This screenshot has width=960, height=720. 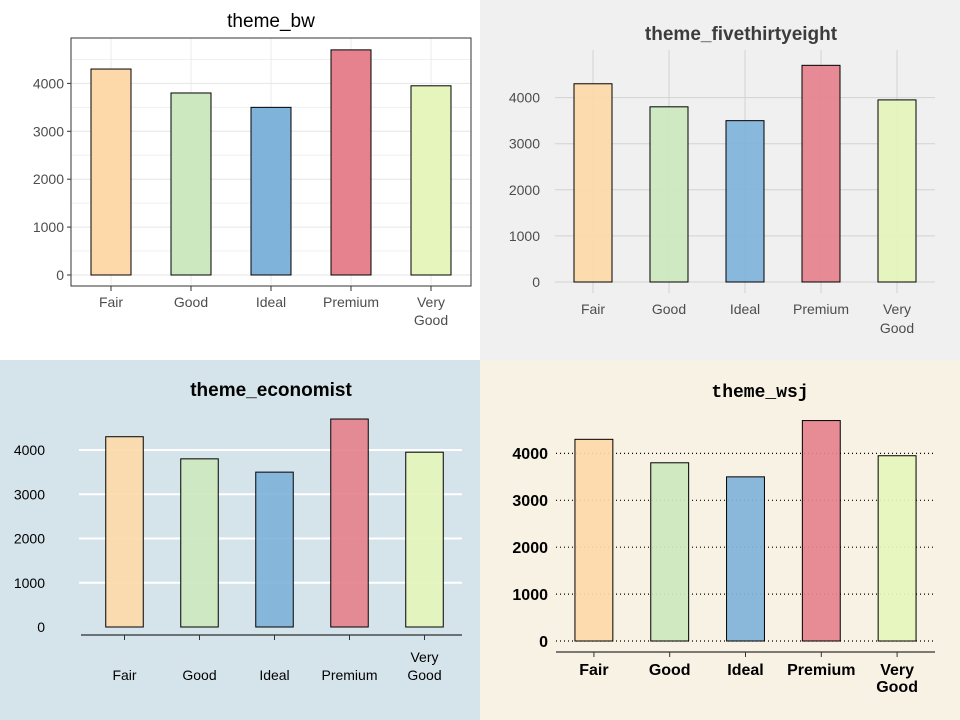 What do you see at coordinates (759, 393) in the screenshot?
I see `chart-title: theme_wsj` at bounding box center [759, 393].